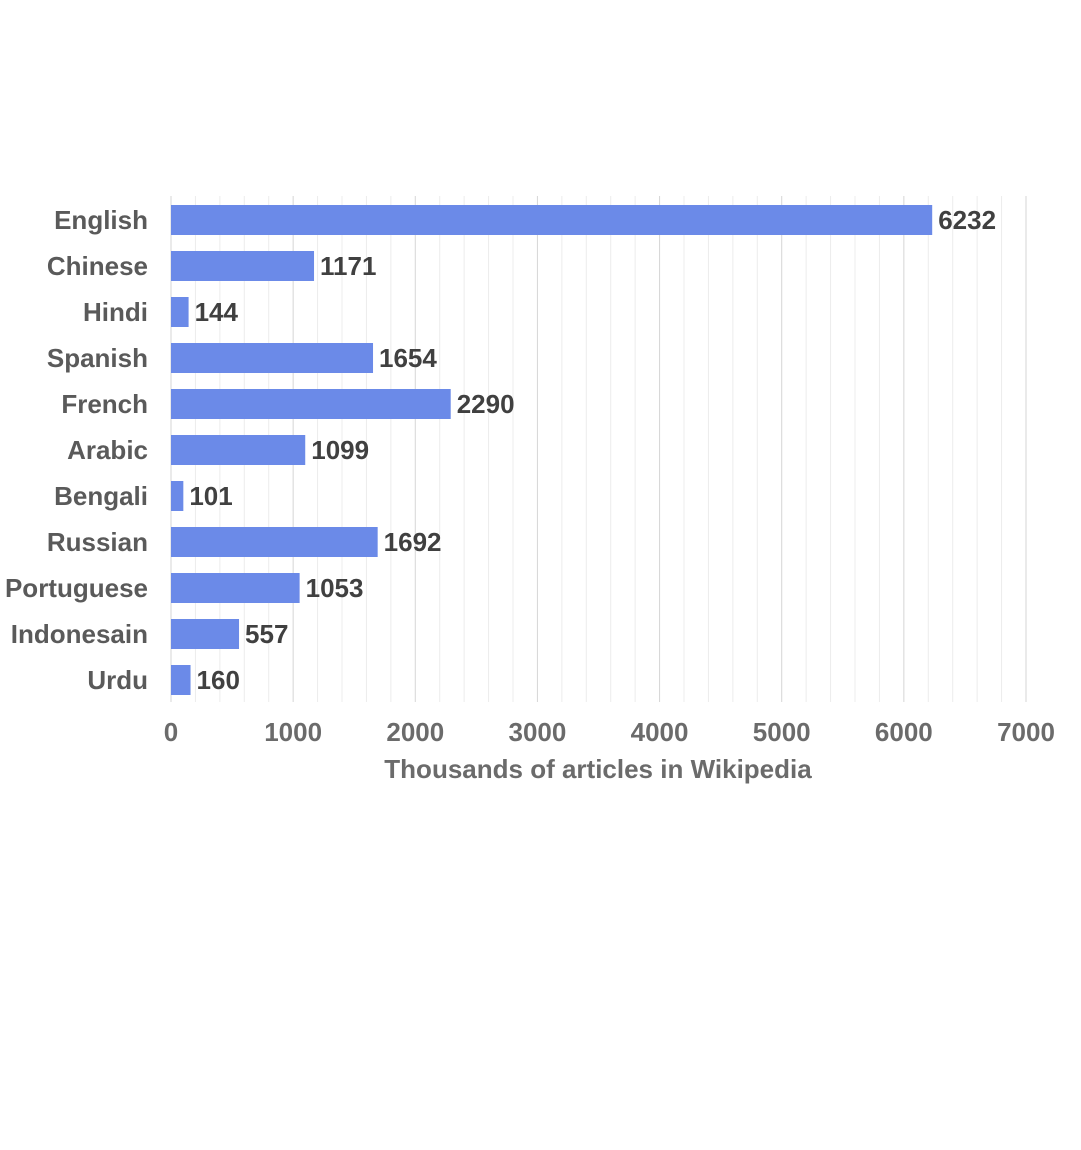 The height and width of the screenshot is (1150, 1081). I want to click on data-label: 144, so click(217, 312).